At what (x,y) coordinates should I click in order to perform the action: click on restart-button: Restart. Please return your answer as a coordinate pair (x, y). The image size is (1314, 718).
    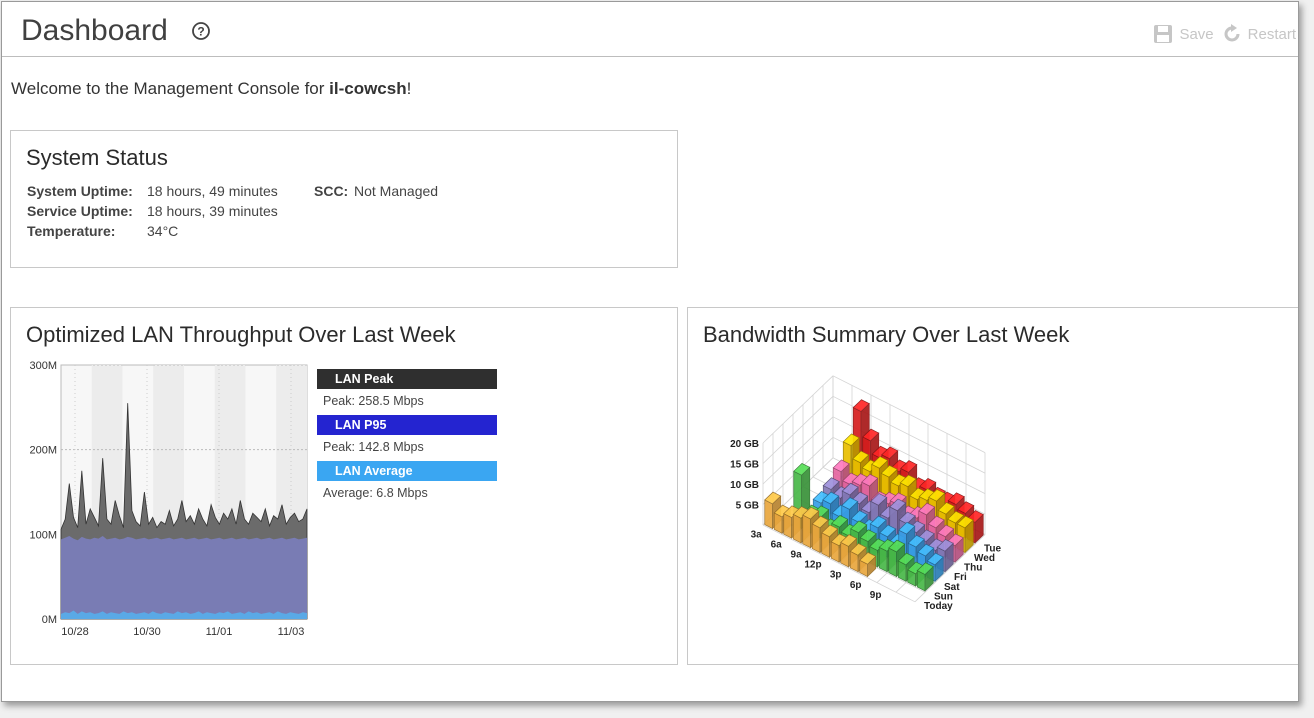
    Looking at the image, I should click on (1259, 34).